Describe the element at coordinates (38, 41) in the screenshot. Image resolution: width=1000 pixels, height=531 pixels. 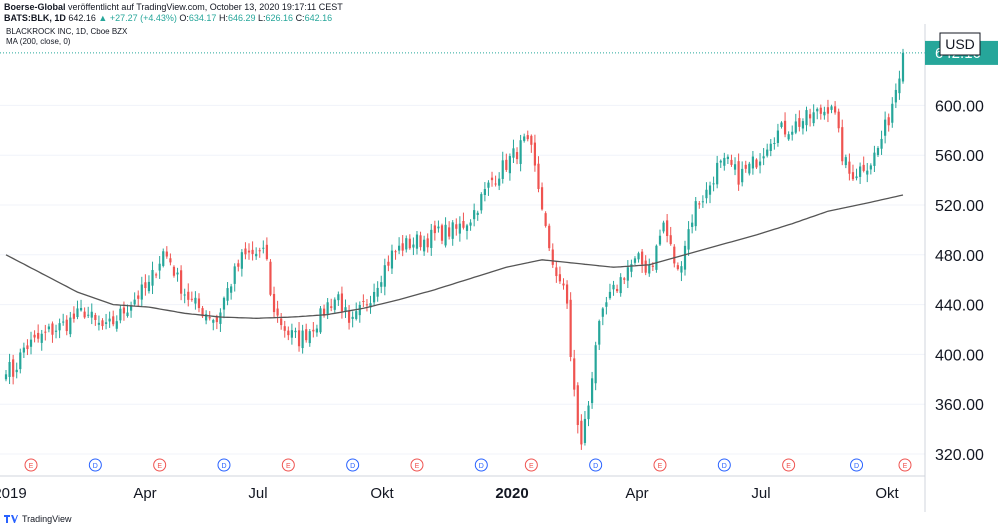
I see `legend-ma: MA (200, close, 0)` at that location.